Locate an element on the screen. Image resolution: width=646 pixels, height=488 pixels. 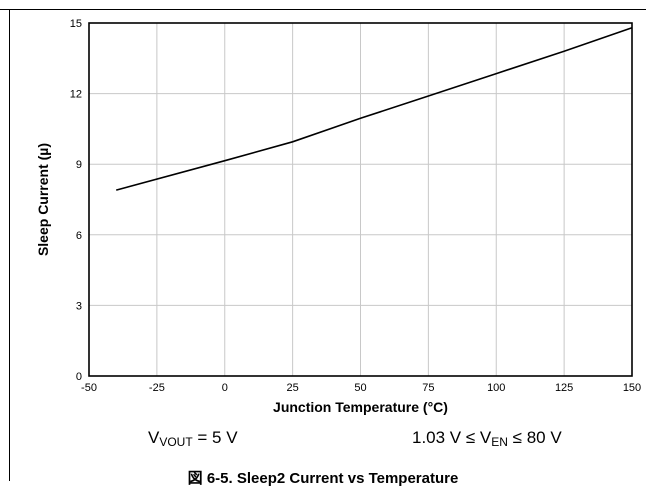
ven-condition: 1.03 V ≤ VEN ≤ 80 V is located at coordinates (487, 438).